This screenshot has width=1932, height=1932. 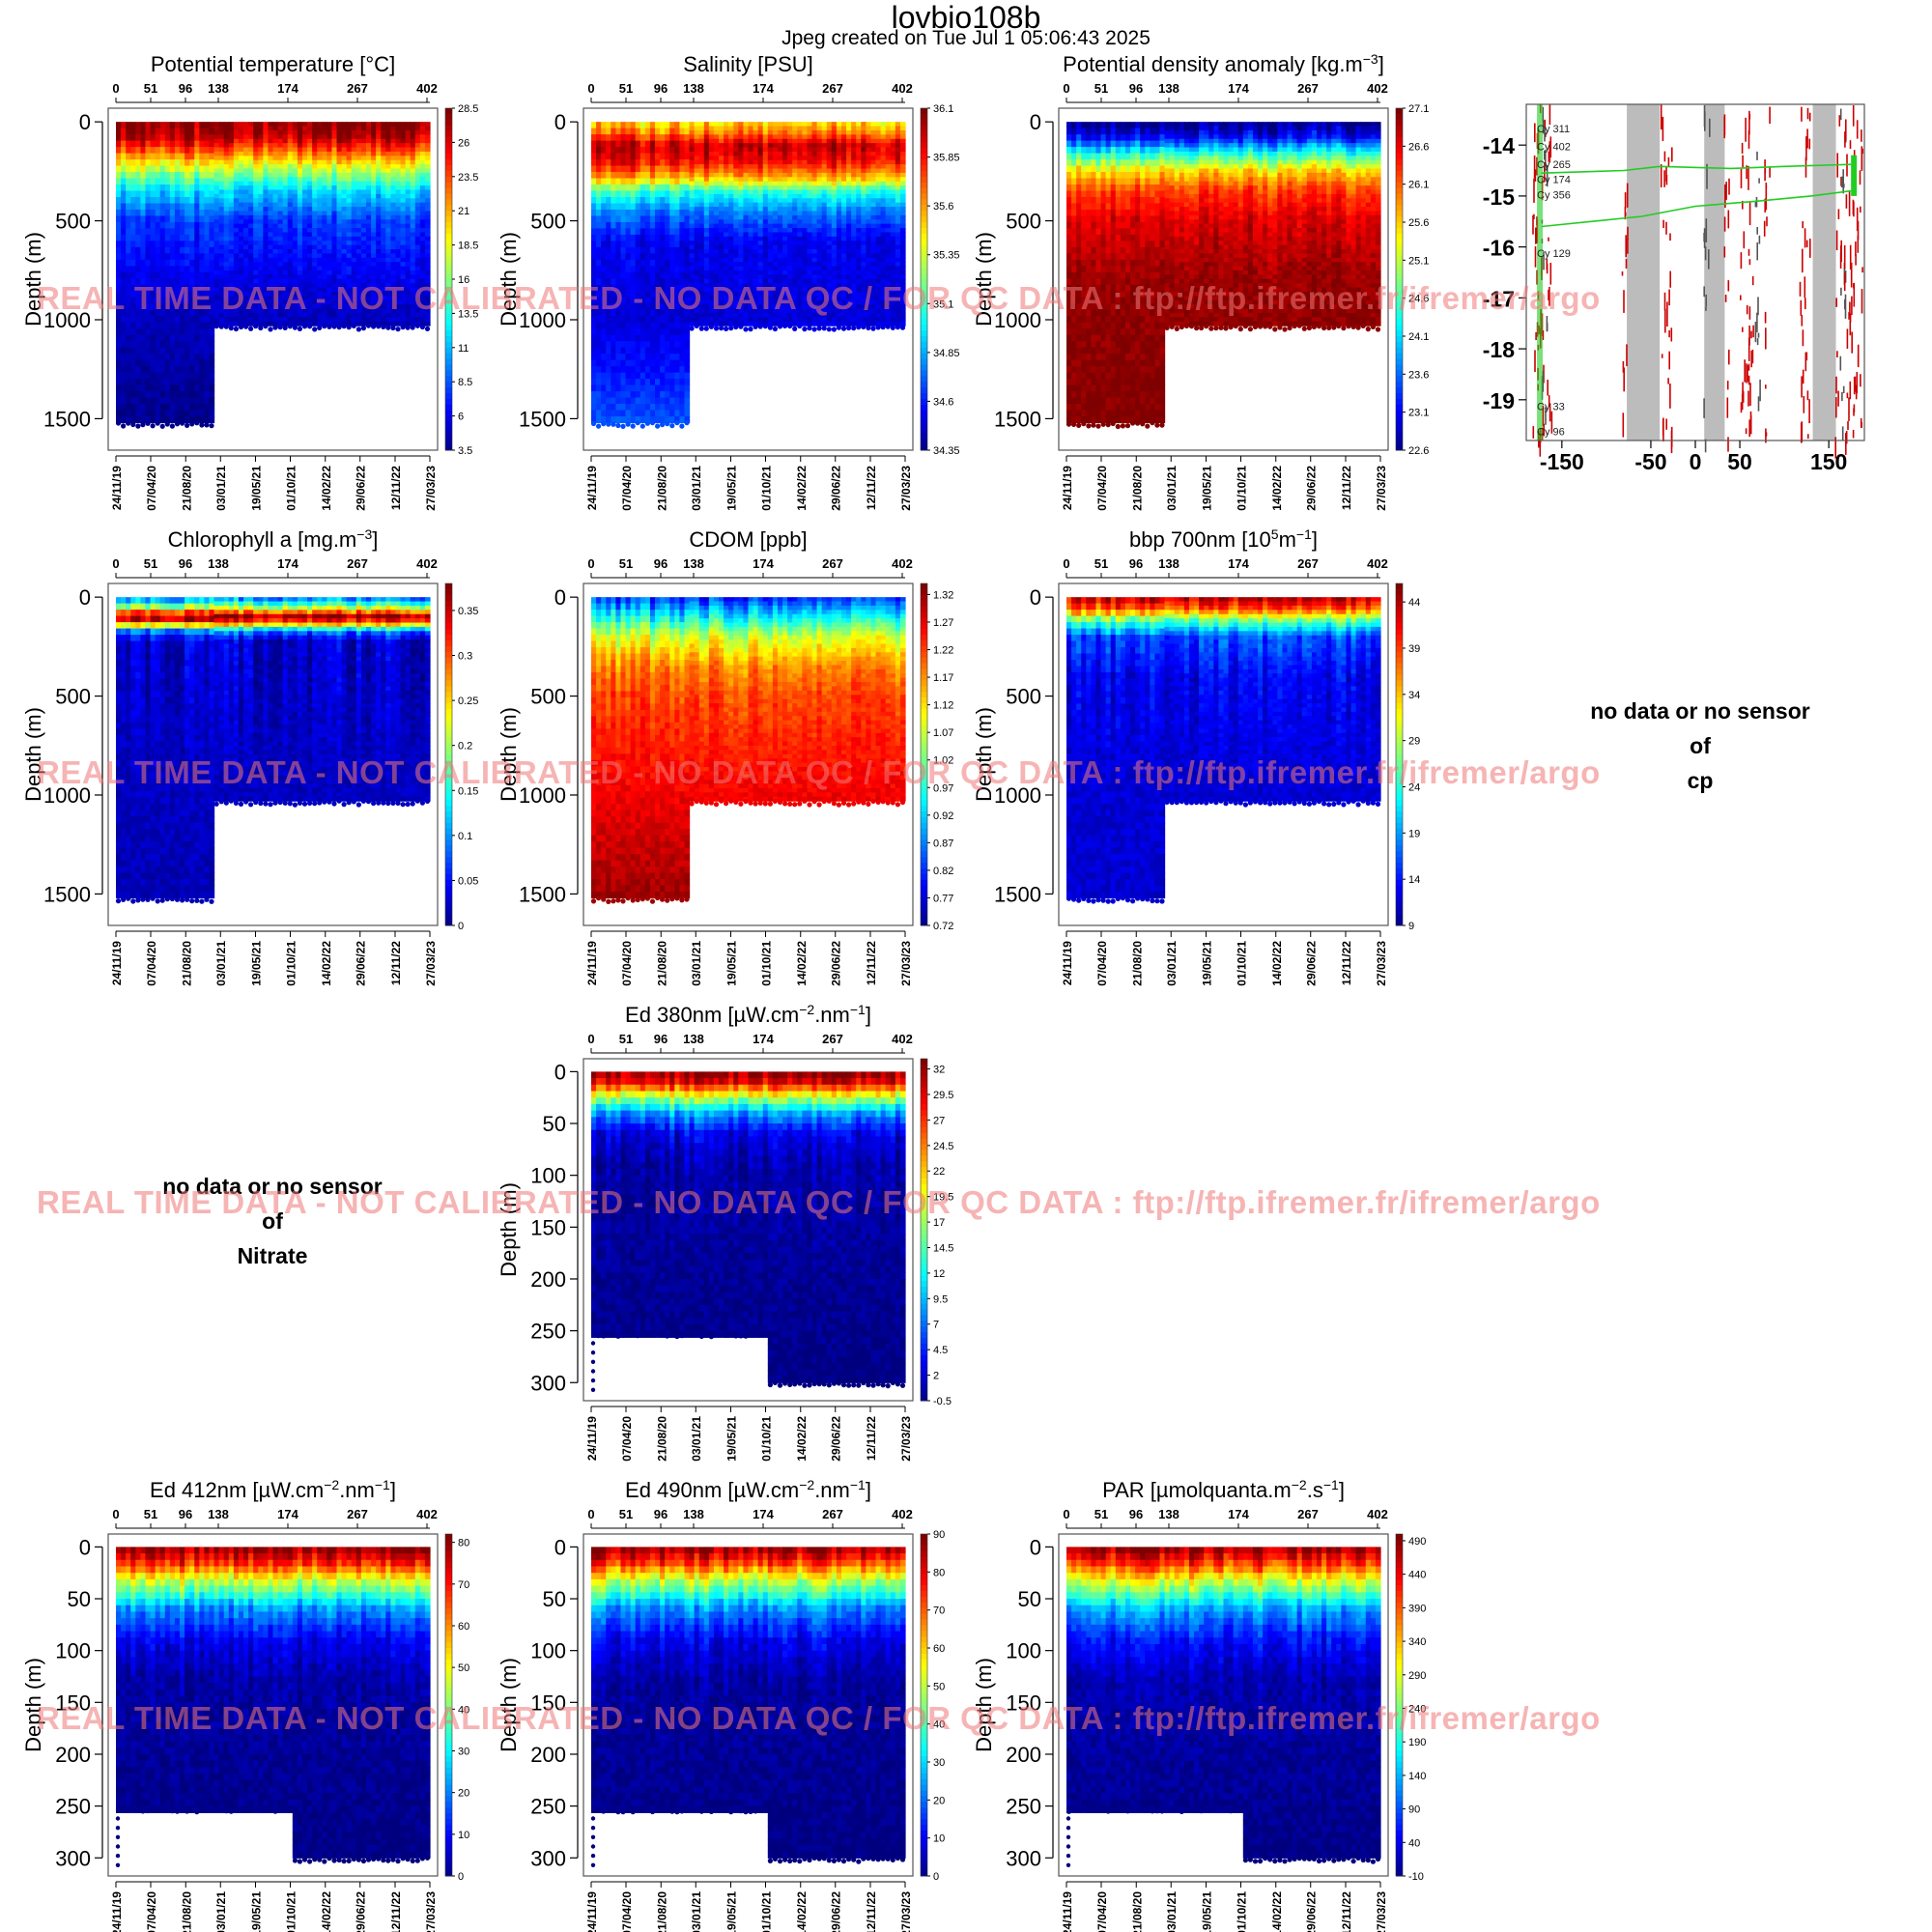 What do you see at coordinates (463, 211) in the screenshot?
I see `colorbar-tick-label: 21` at bounding box center [463, 211].